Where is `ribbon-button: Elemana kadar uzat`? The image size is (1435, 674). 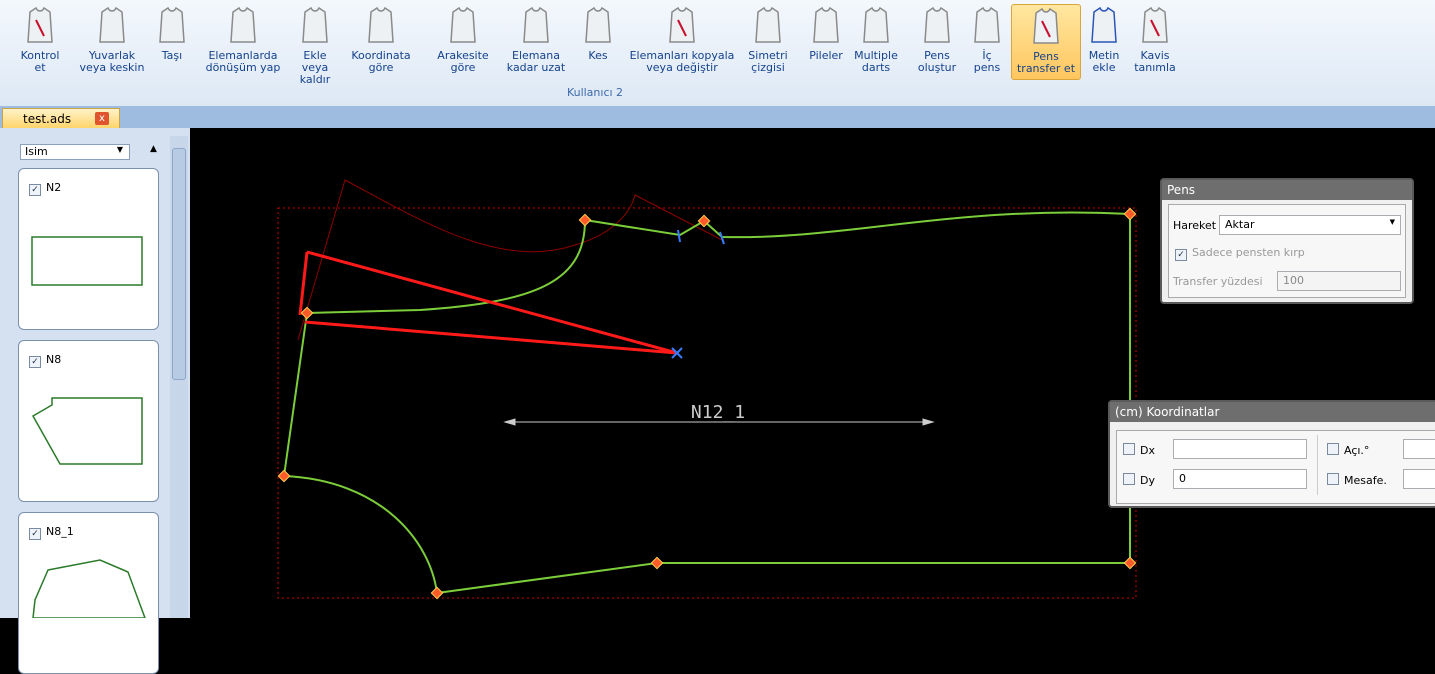
ribbon-button: Elemana kadar uzat is located at coordinates (536, 42).